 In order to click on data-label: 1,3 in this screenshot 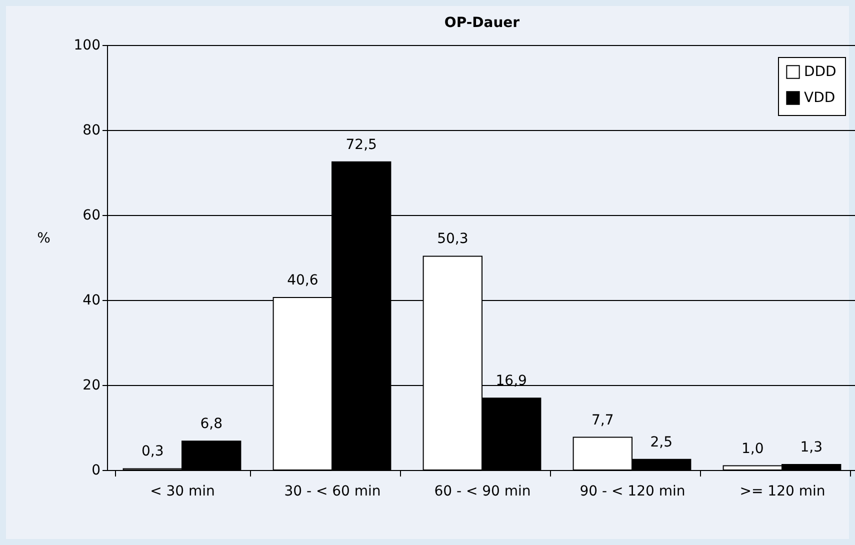, I will do `click(811, 447)`.